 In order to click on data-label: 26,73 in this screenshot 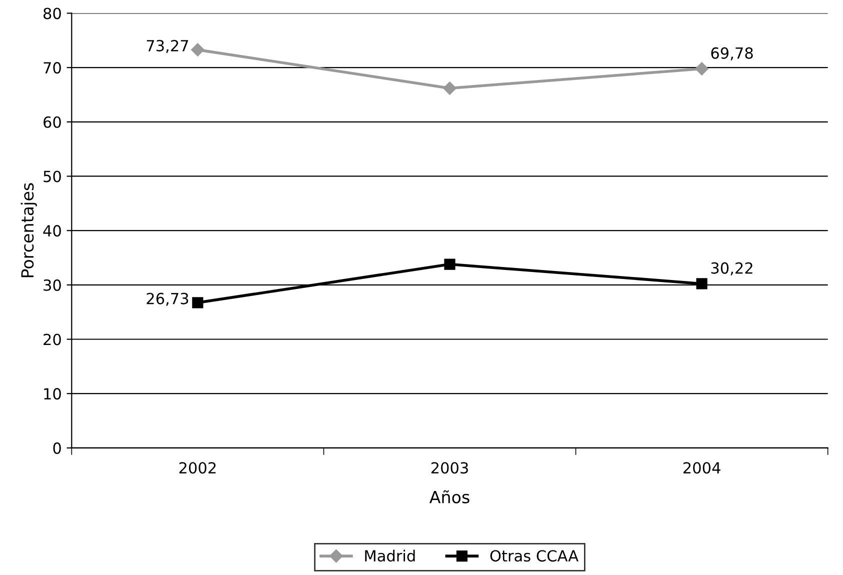, I will do `click(167, 299)`.